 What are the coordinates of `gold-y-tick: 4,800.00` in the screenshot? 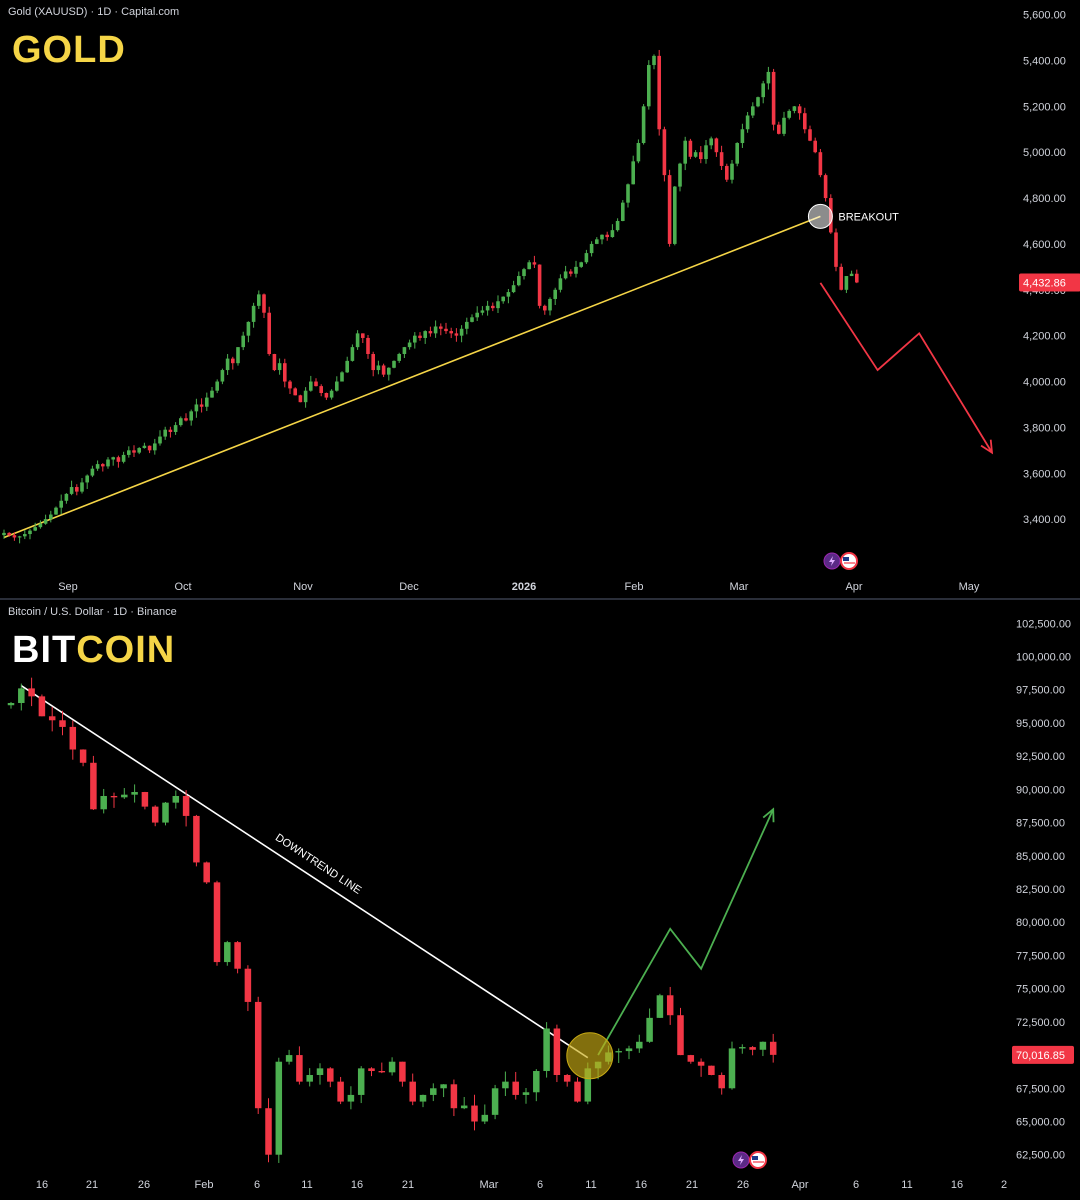 It's located at (1044, 199).